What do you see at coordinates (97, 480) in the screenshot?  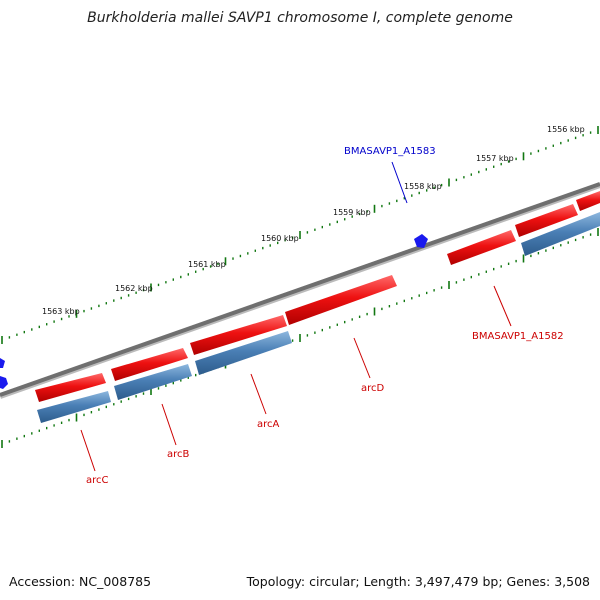 I see `gene-label-arcC: arcC` at bounding box center [97, 480].